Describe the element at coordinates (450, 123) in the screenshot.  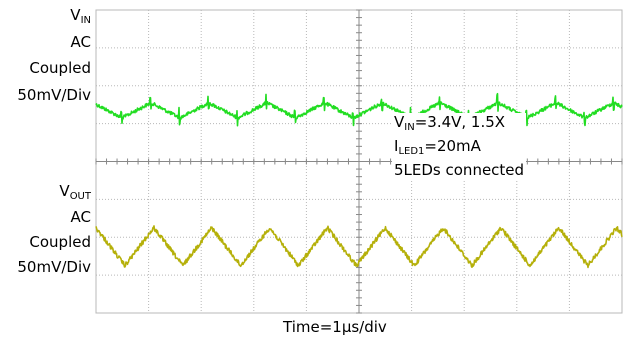
I see `vin-condition: VIN=3.4V, 1.5X` at that location.